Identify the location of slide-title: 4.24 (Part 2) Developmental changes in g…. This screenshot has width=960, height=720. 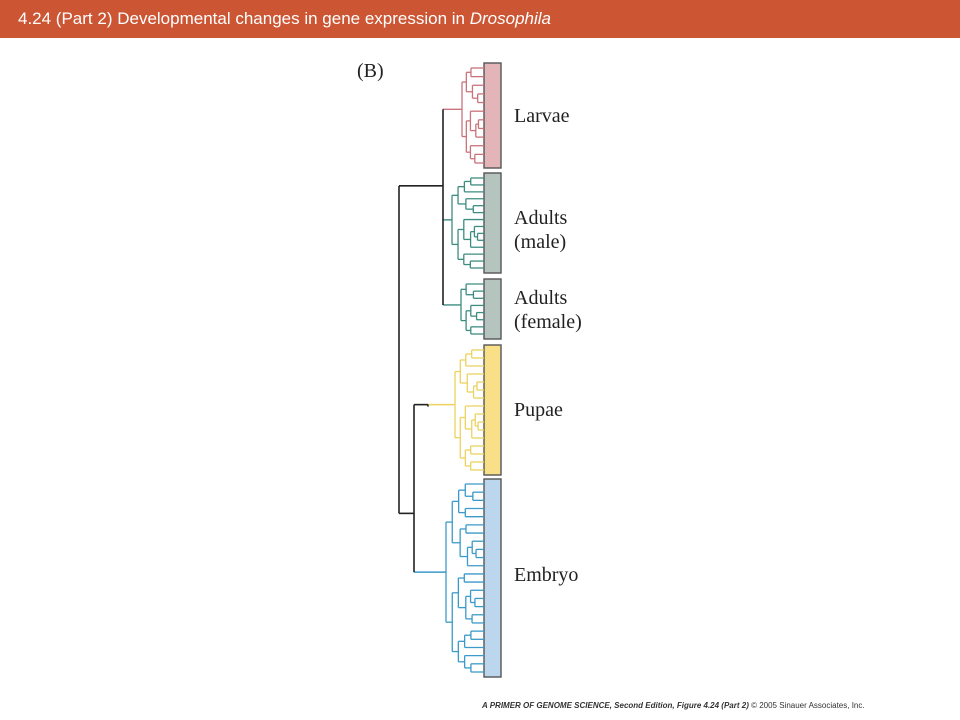
(480, 19).